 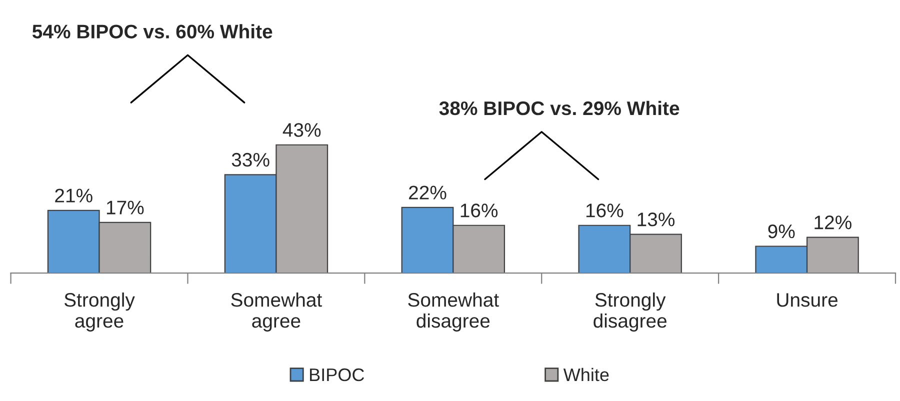 I want to click on data-label: 12%, so click(x=833, y=223).